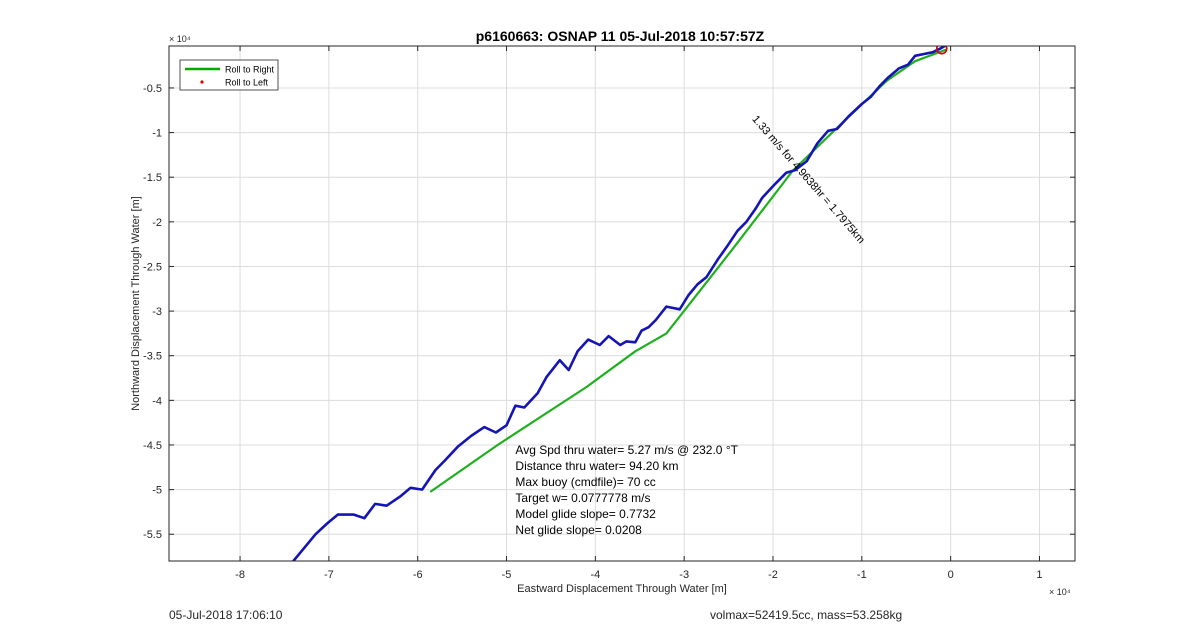 The image size is (1200, 632). I want to click on x-exponent-label: × 10⁴, so click(1060, 592).